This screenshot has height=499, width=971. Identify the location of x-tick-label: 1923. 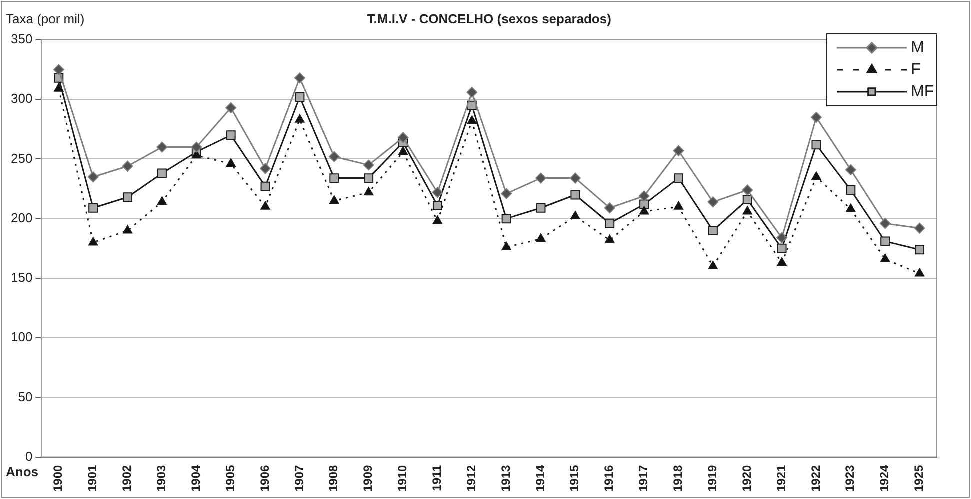
(850, 478).